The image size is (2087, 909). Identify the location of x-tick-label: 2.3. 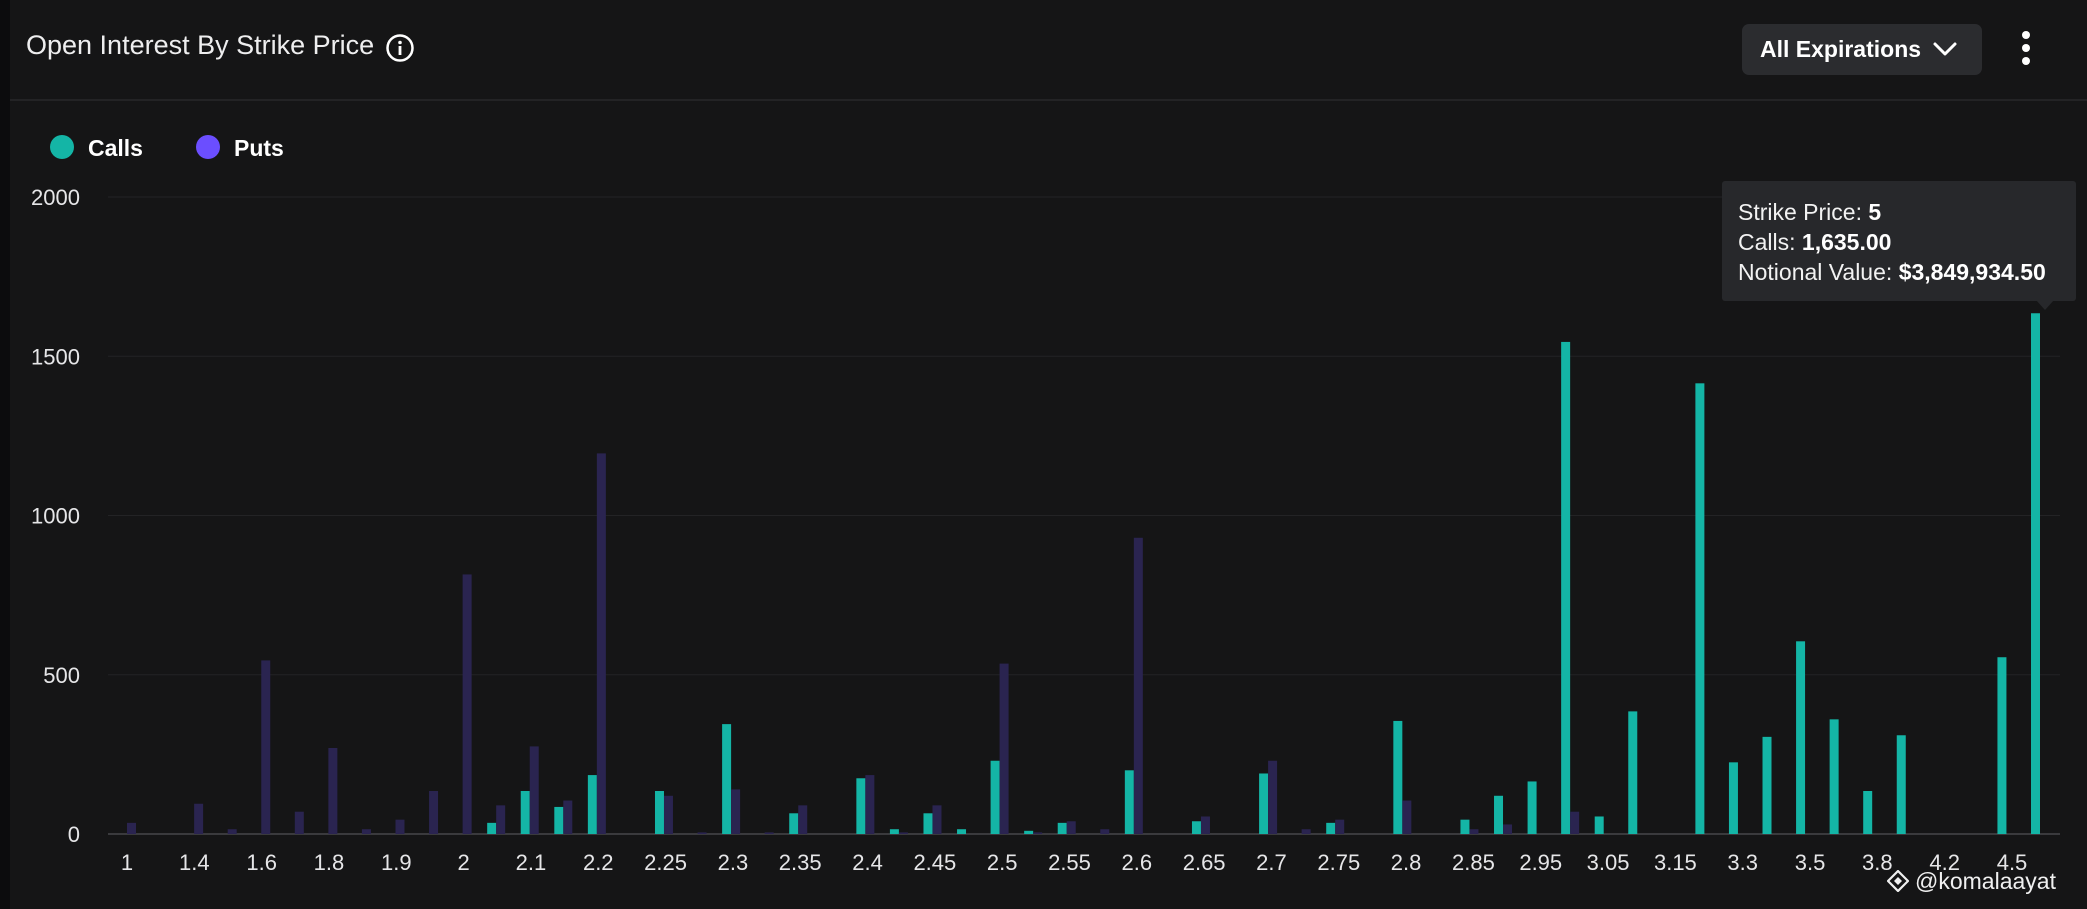
(733, 862).